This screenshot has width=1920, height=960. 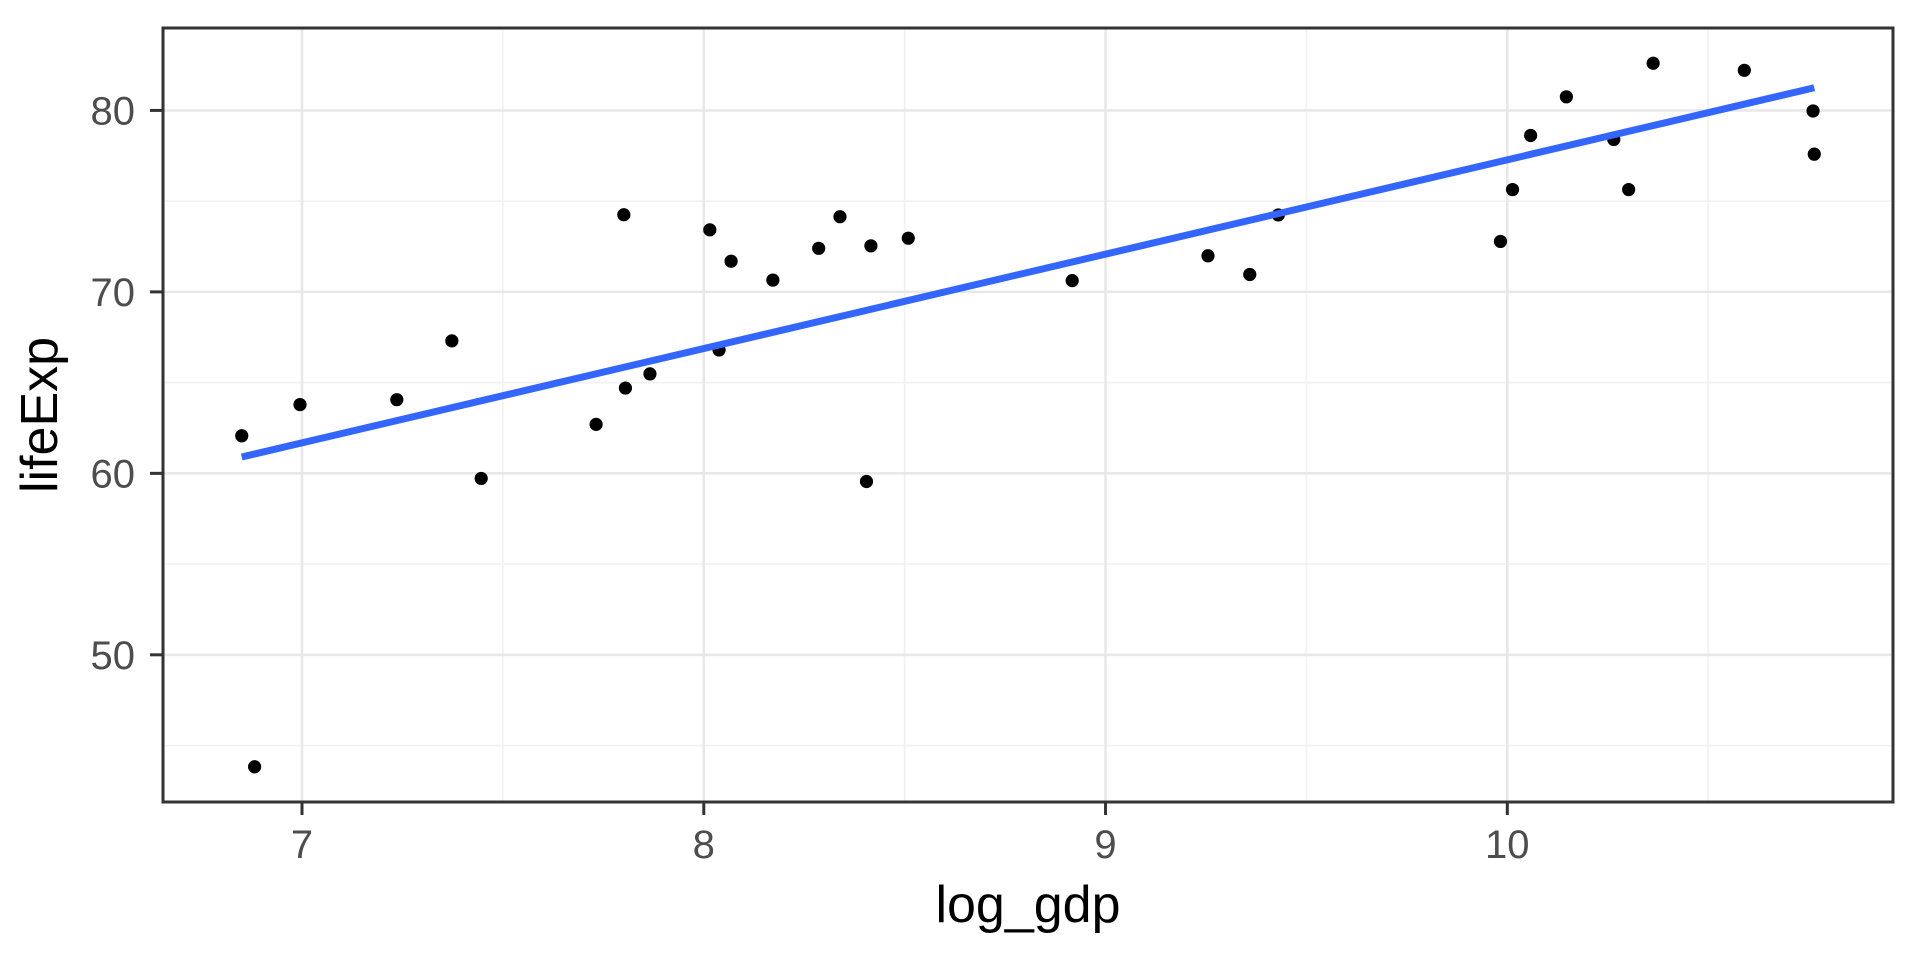 What do you see at coordinates (113, 293) in the screenshot?
I see `y-tick-label: 70` at bounding box center [113, 293].